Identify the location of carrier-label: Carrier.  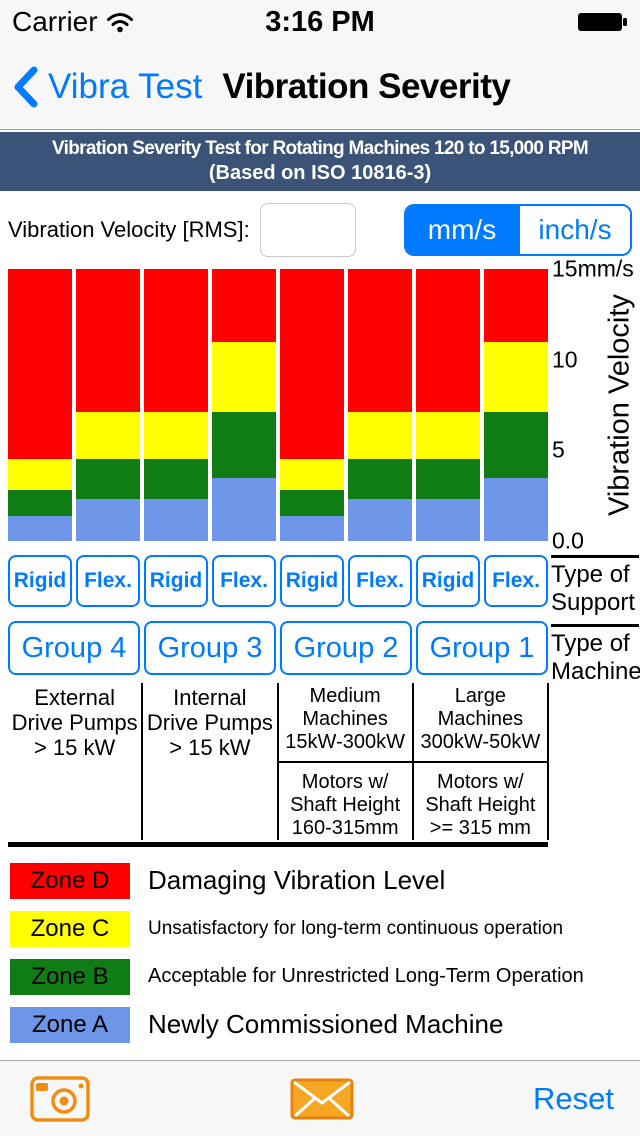
(55, 21).